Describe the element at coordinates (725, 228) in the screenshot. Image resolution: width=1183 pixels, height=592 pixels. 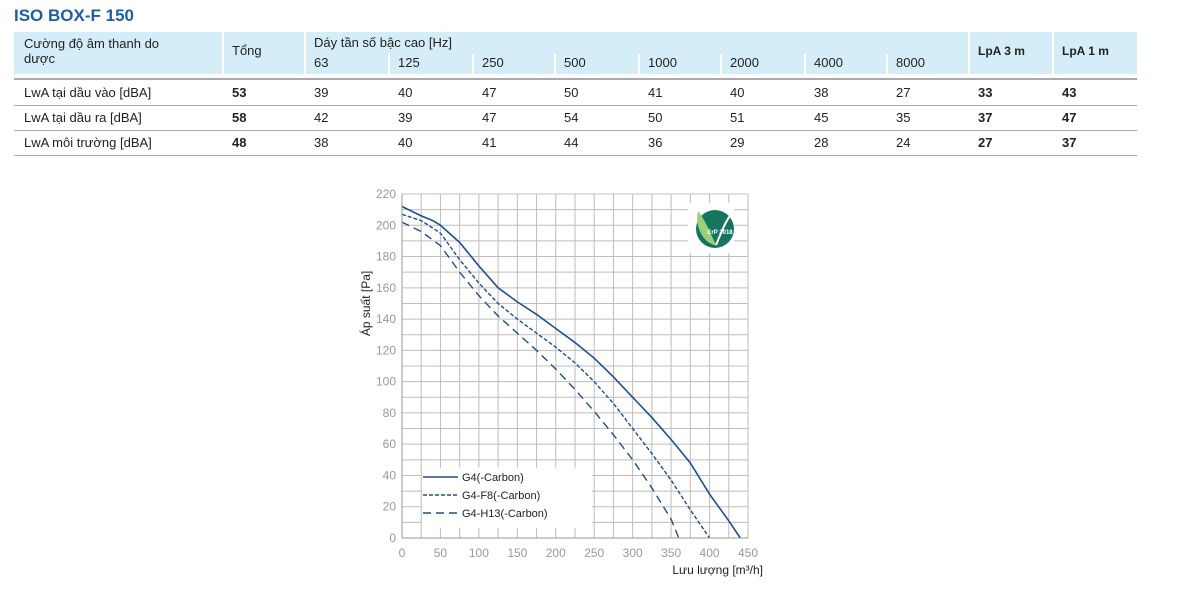
I see `leaf-stem` at that location.